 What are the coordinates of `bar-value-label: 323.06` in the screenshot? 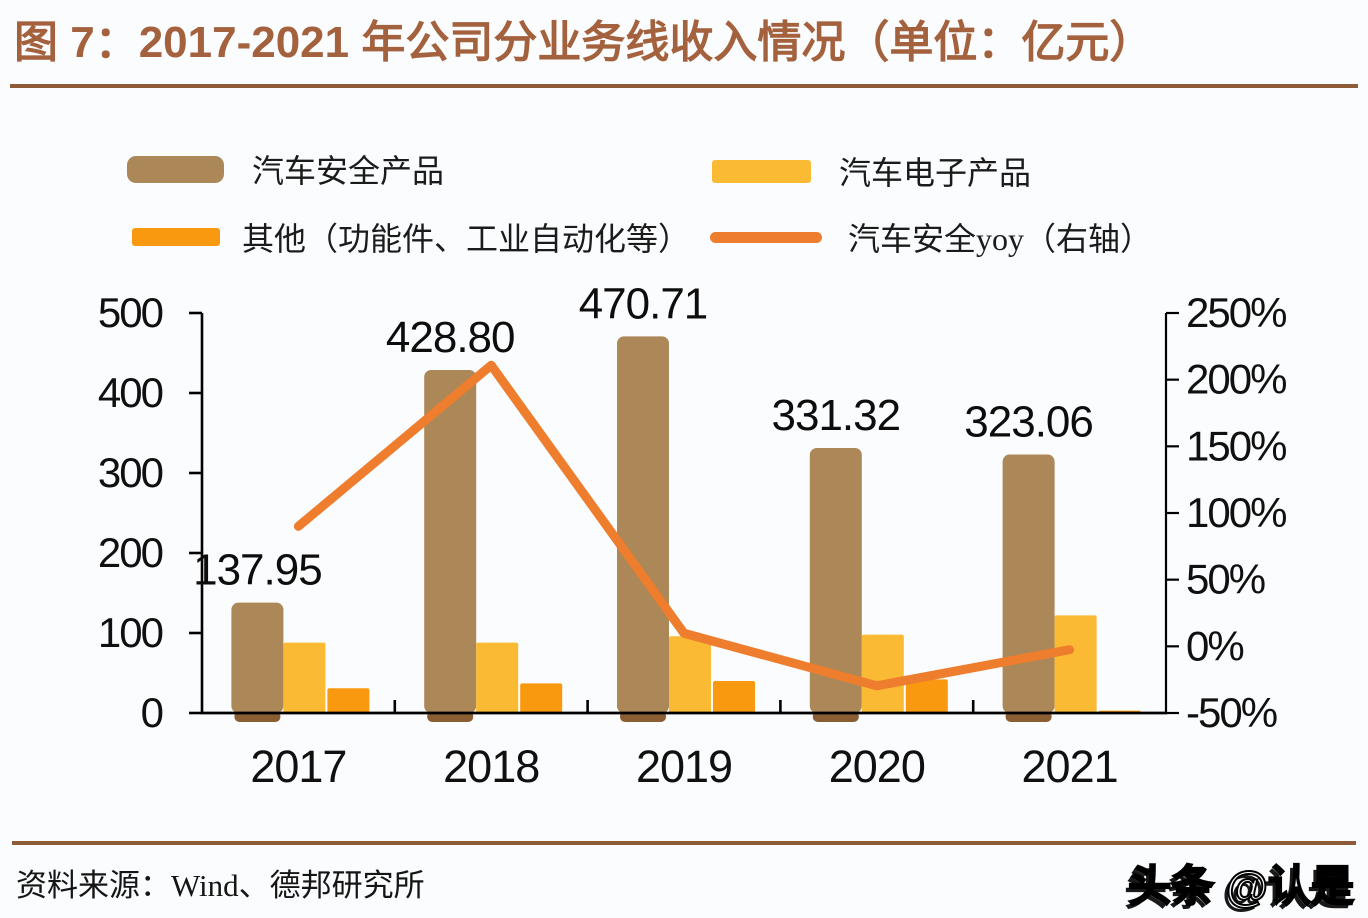 It's located at (1028, 422).